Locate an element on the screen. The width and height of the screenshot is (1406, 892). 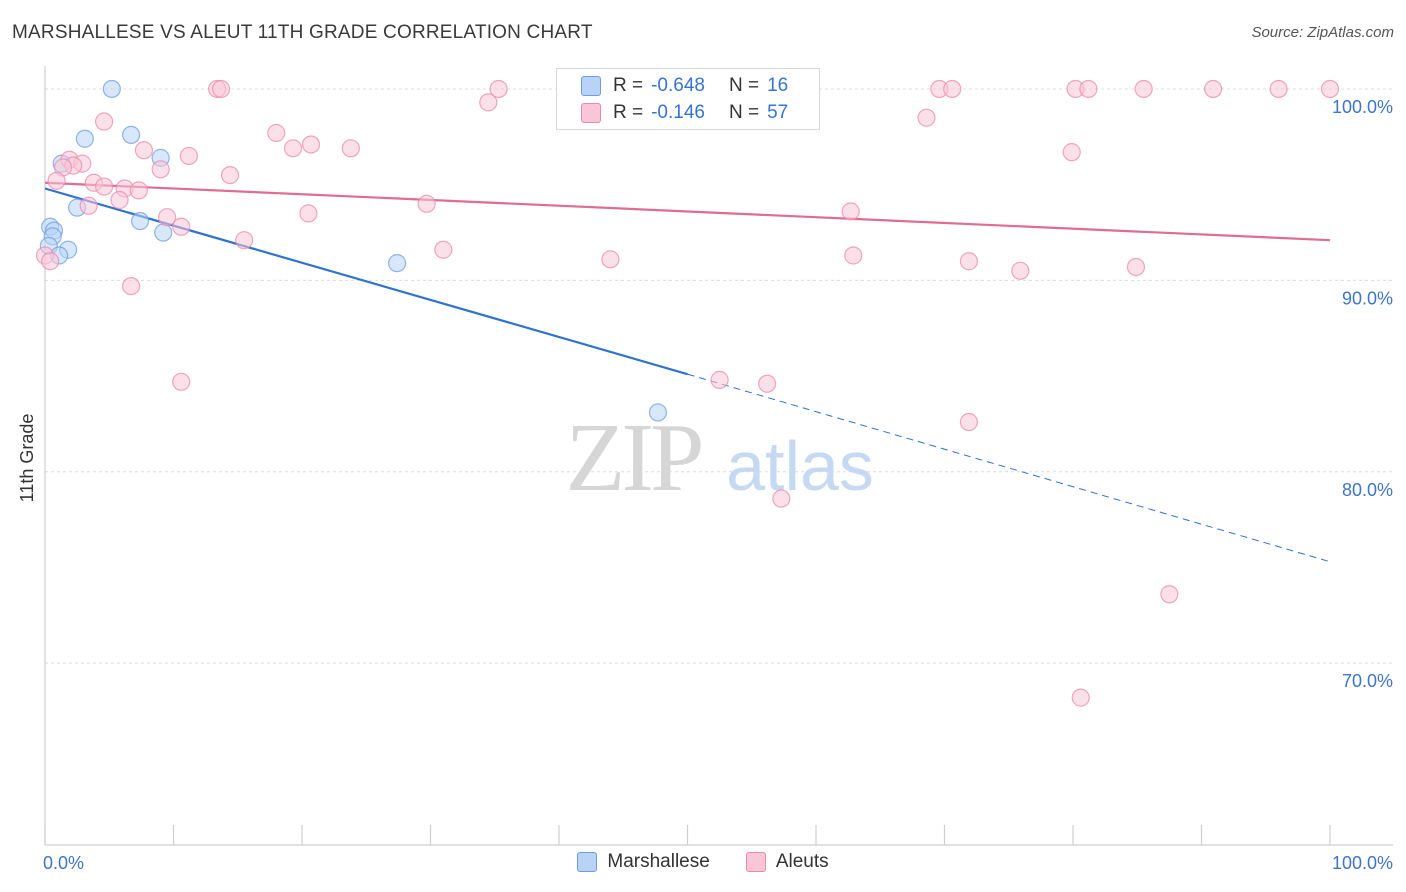
watermark: ZIP atlas is located at coordinates (720, 458).